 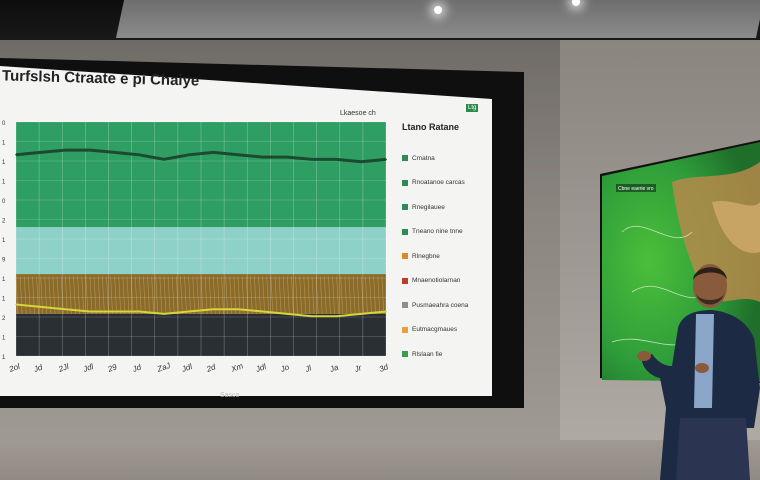 What do you see at coordinates (261, 368) in the screenshot?
I see `x-tick-label: Jdl` at bounding box center [261, 368].